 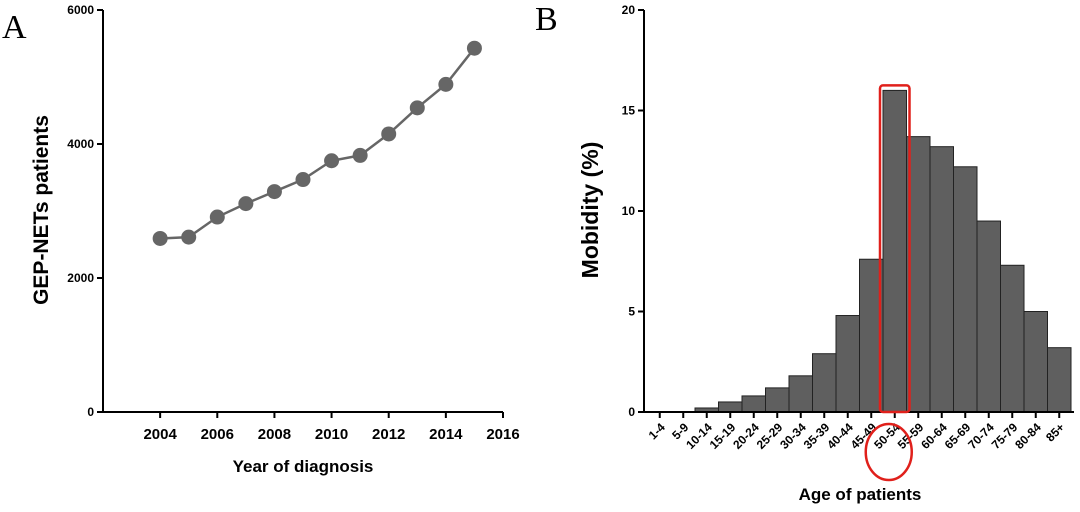 I want to click on panel-a-label: A, so click(x=14, y=27).